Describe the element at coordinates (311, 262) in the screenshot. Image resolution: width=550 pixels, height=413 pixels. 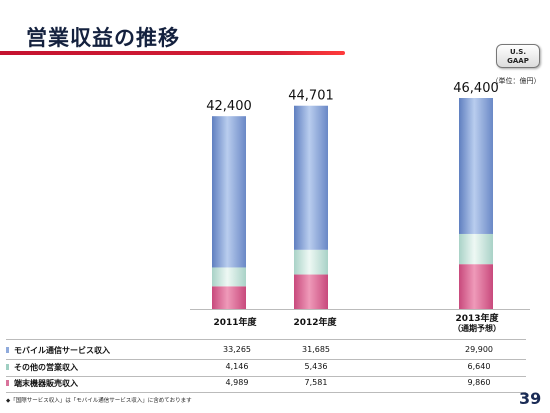
I see `bar-segment-other-2012` at that location.